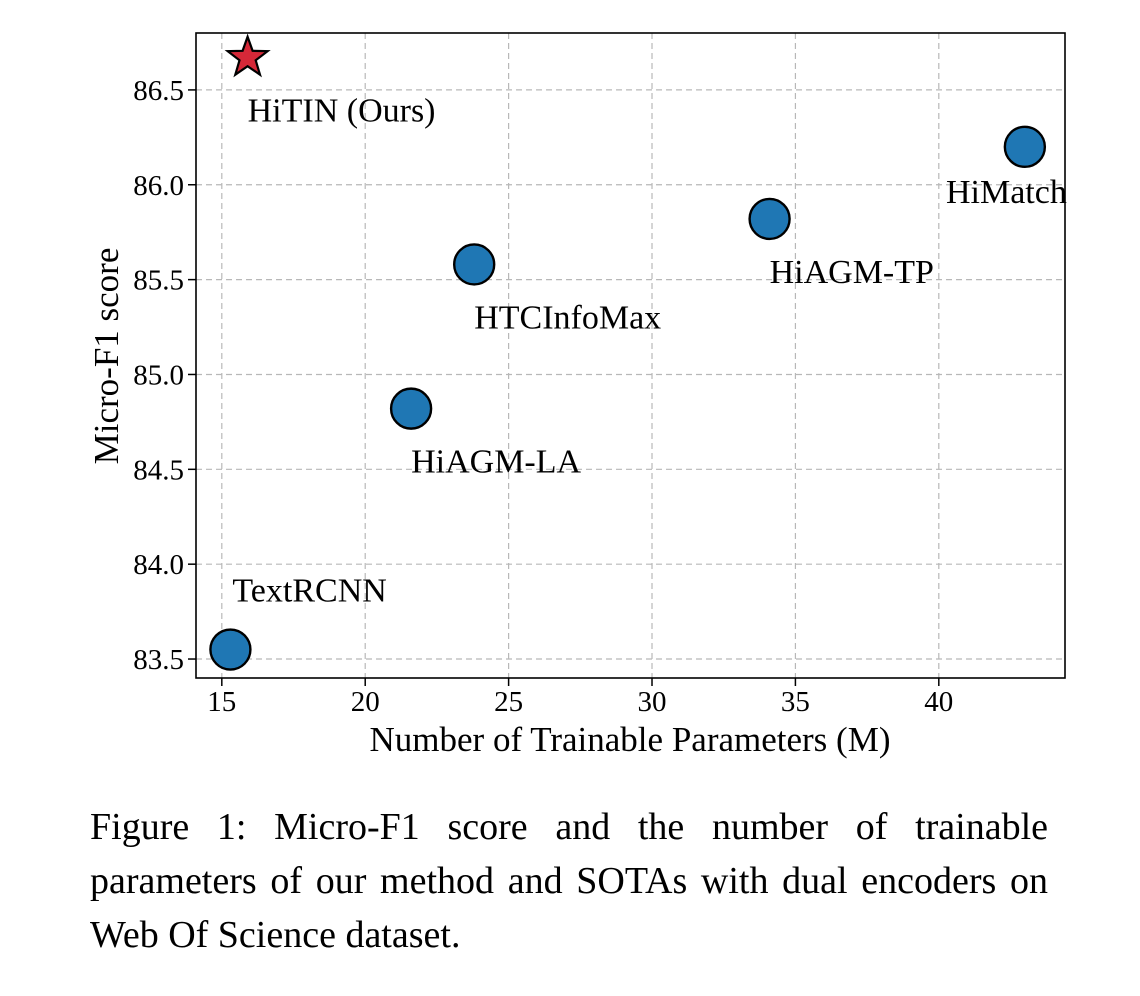 This screenshot has height=996, width=1140. Describe the element at coordinates (1025, 147) in the screenshot. I see `point-himatch` at that location.